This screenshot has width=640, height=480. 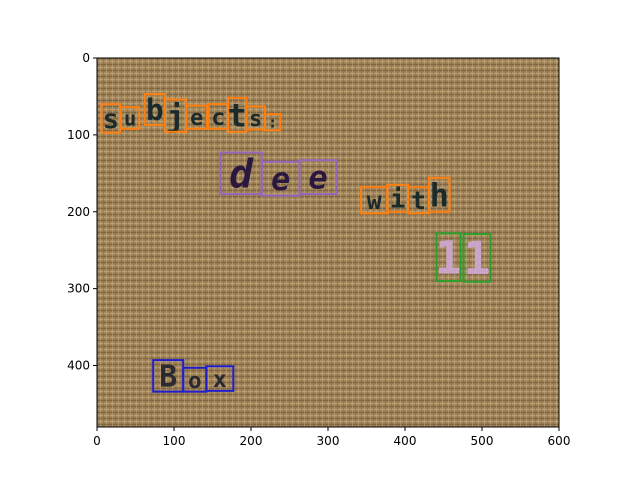 What do you see at coordinates (174, 441) in the screenshot?
I see `x-tick-label: 100` at bounding box center [174, 441].